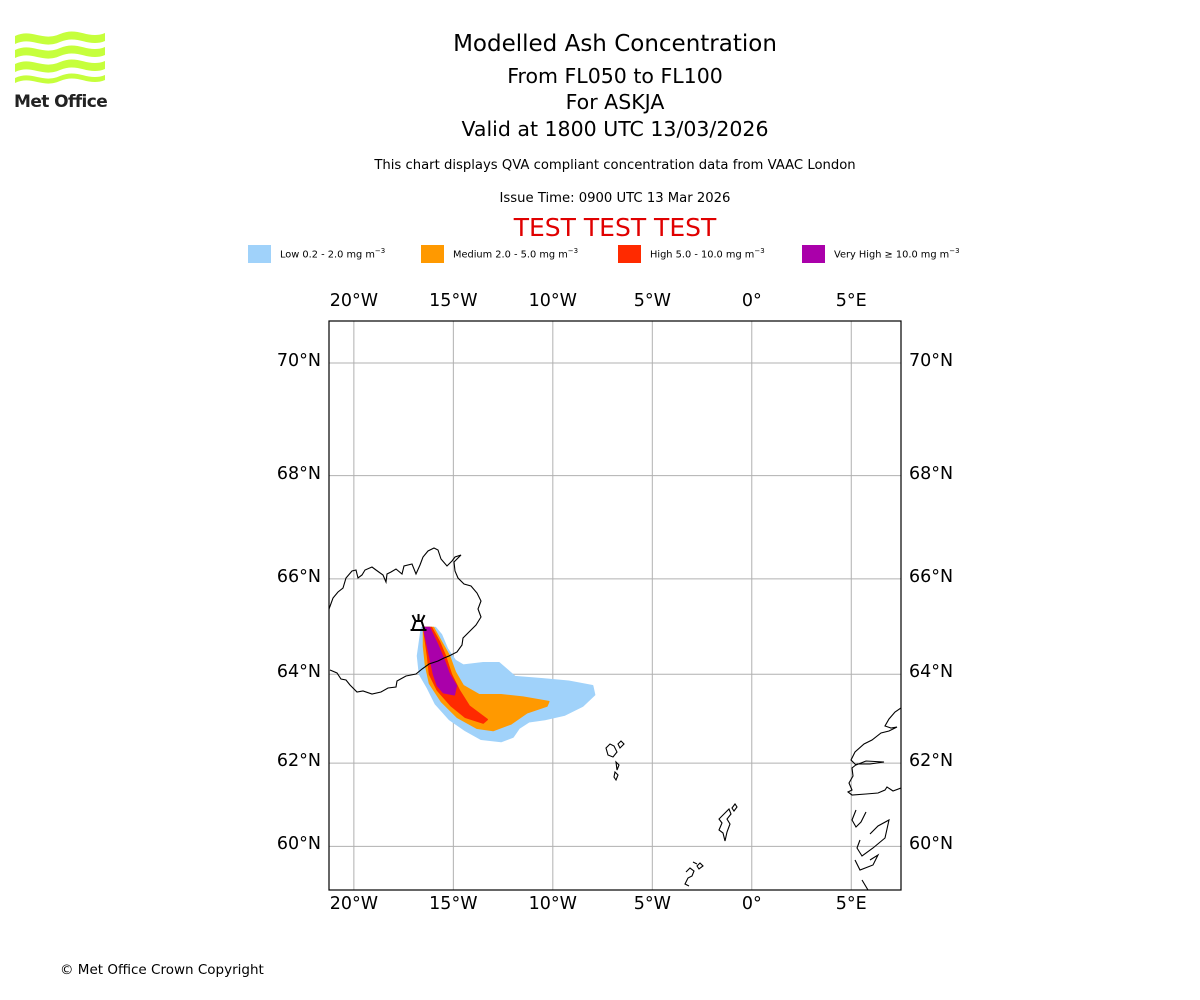 This screenshot has width=1200, height=1000. What do you see at coordinates (298, 473) in the screenshot?
I see `lat-label-left: 68°N` at bounding box center [298, 473].